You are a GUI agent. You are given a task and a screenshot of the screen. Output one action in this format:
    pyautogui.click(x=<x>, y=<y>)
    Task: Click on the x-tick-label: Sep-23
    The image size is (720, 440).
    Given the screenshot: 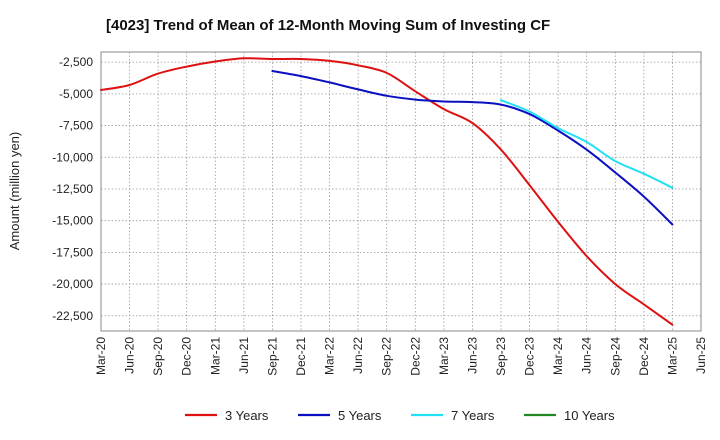 What is the action you would take?
    pyautogui.click(x=501, y=356)
    